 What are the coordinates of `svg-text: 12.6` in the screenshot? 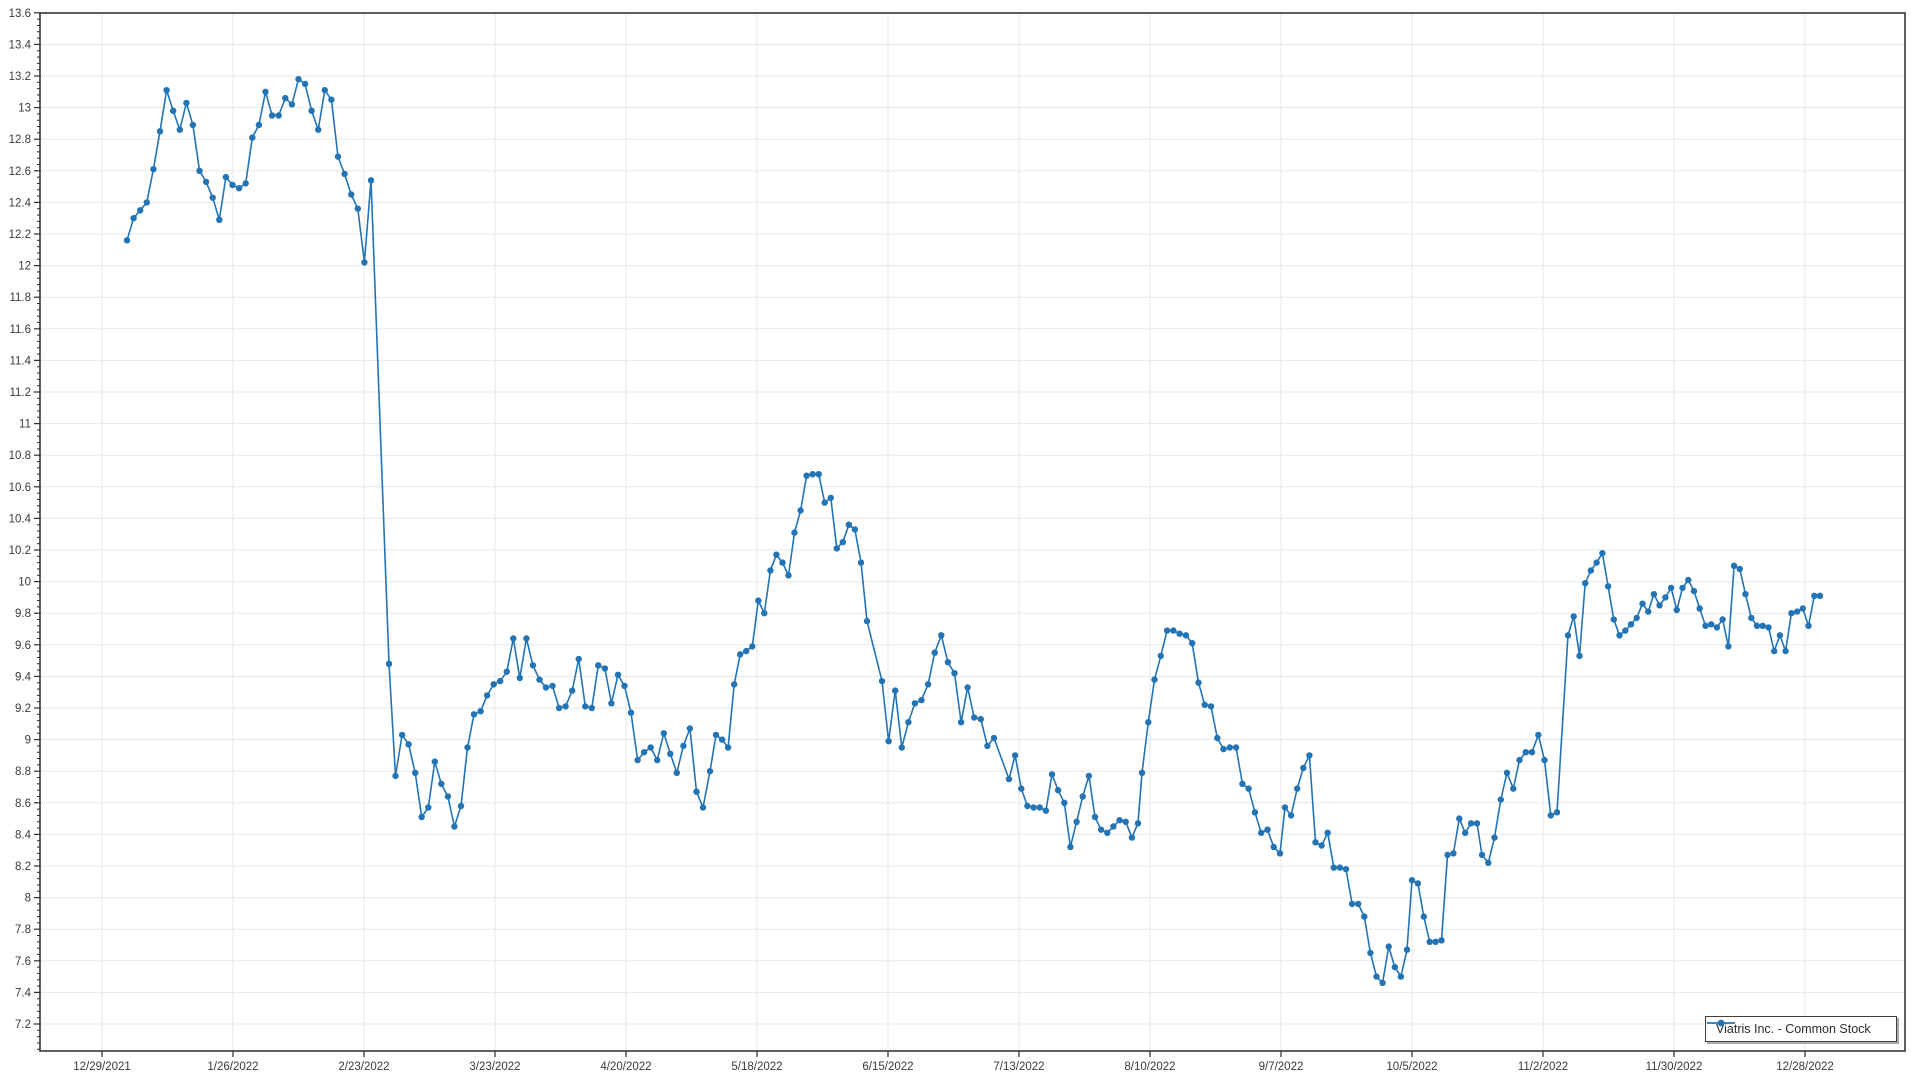 It's located at (20, 172).